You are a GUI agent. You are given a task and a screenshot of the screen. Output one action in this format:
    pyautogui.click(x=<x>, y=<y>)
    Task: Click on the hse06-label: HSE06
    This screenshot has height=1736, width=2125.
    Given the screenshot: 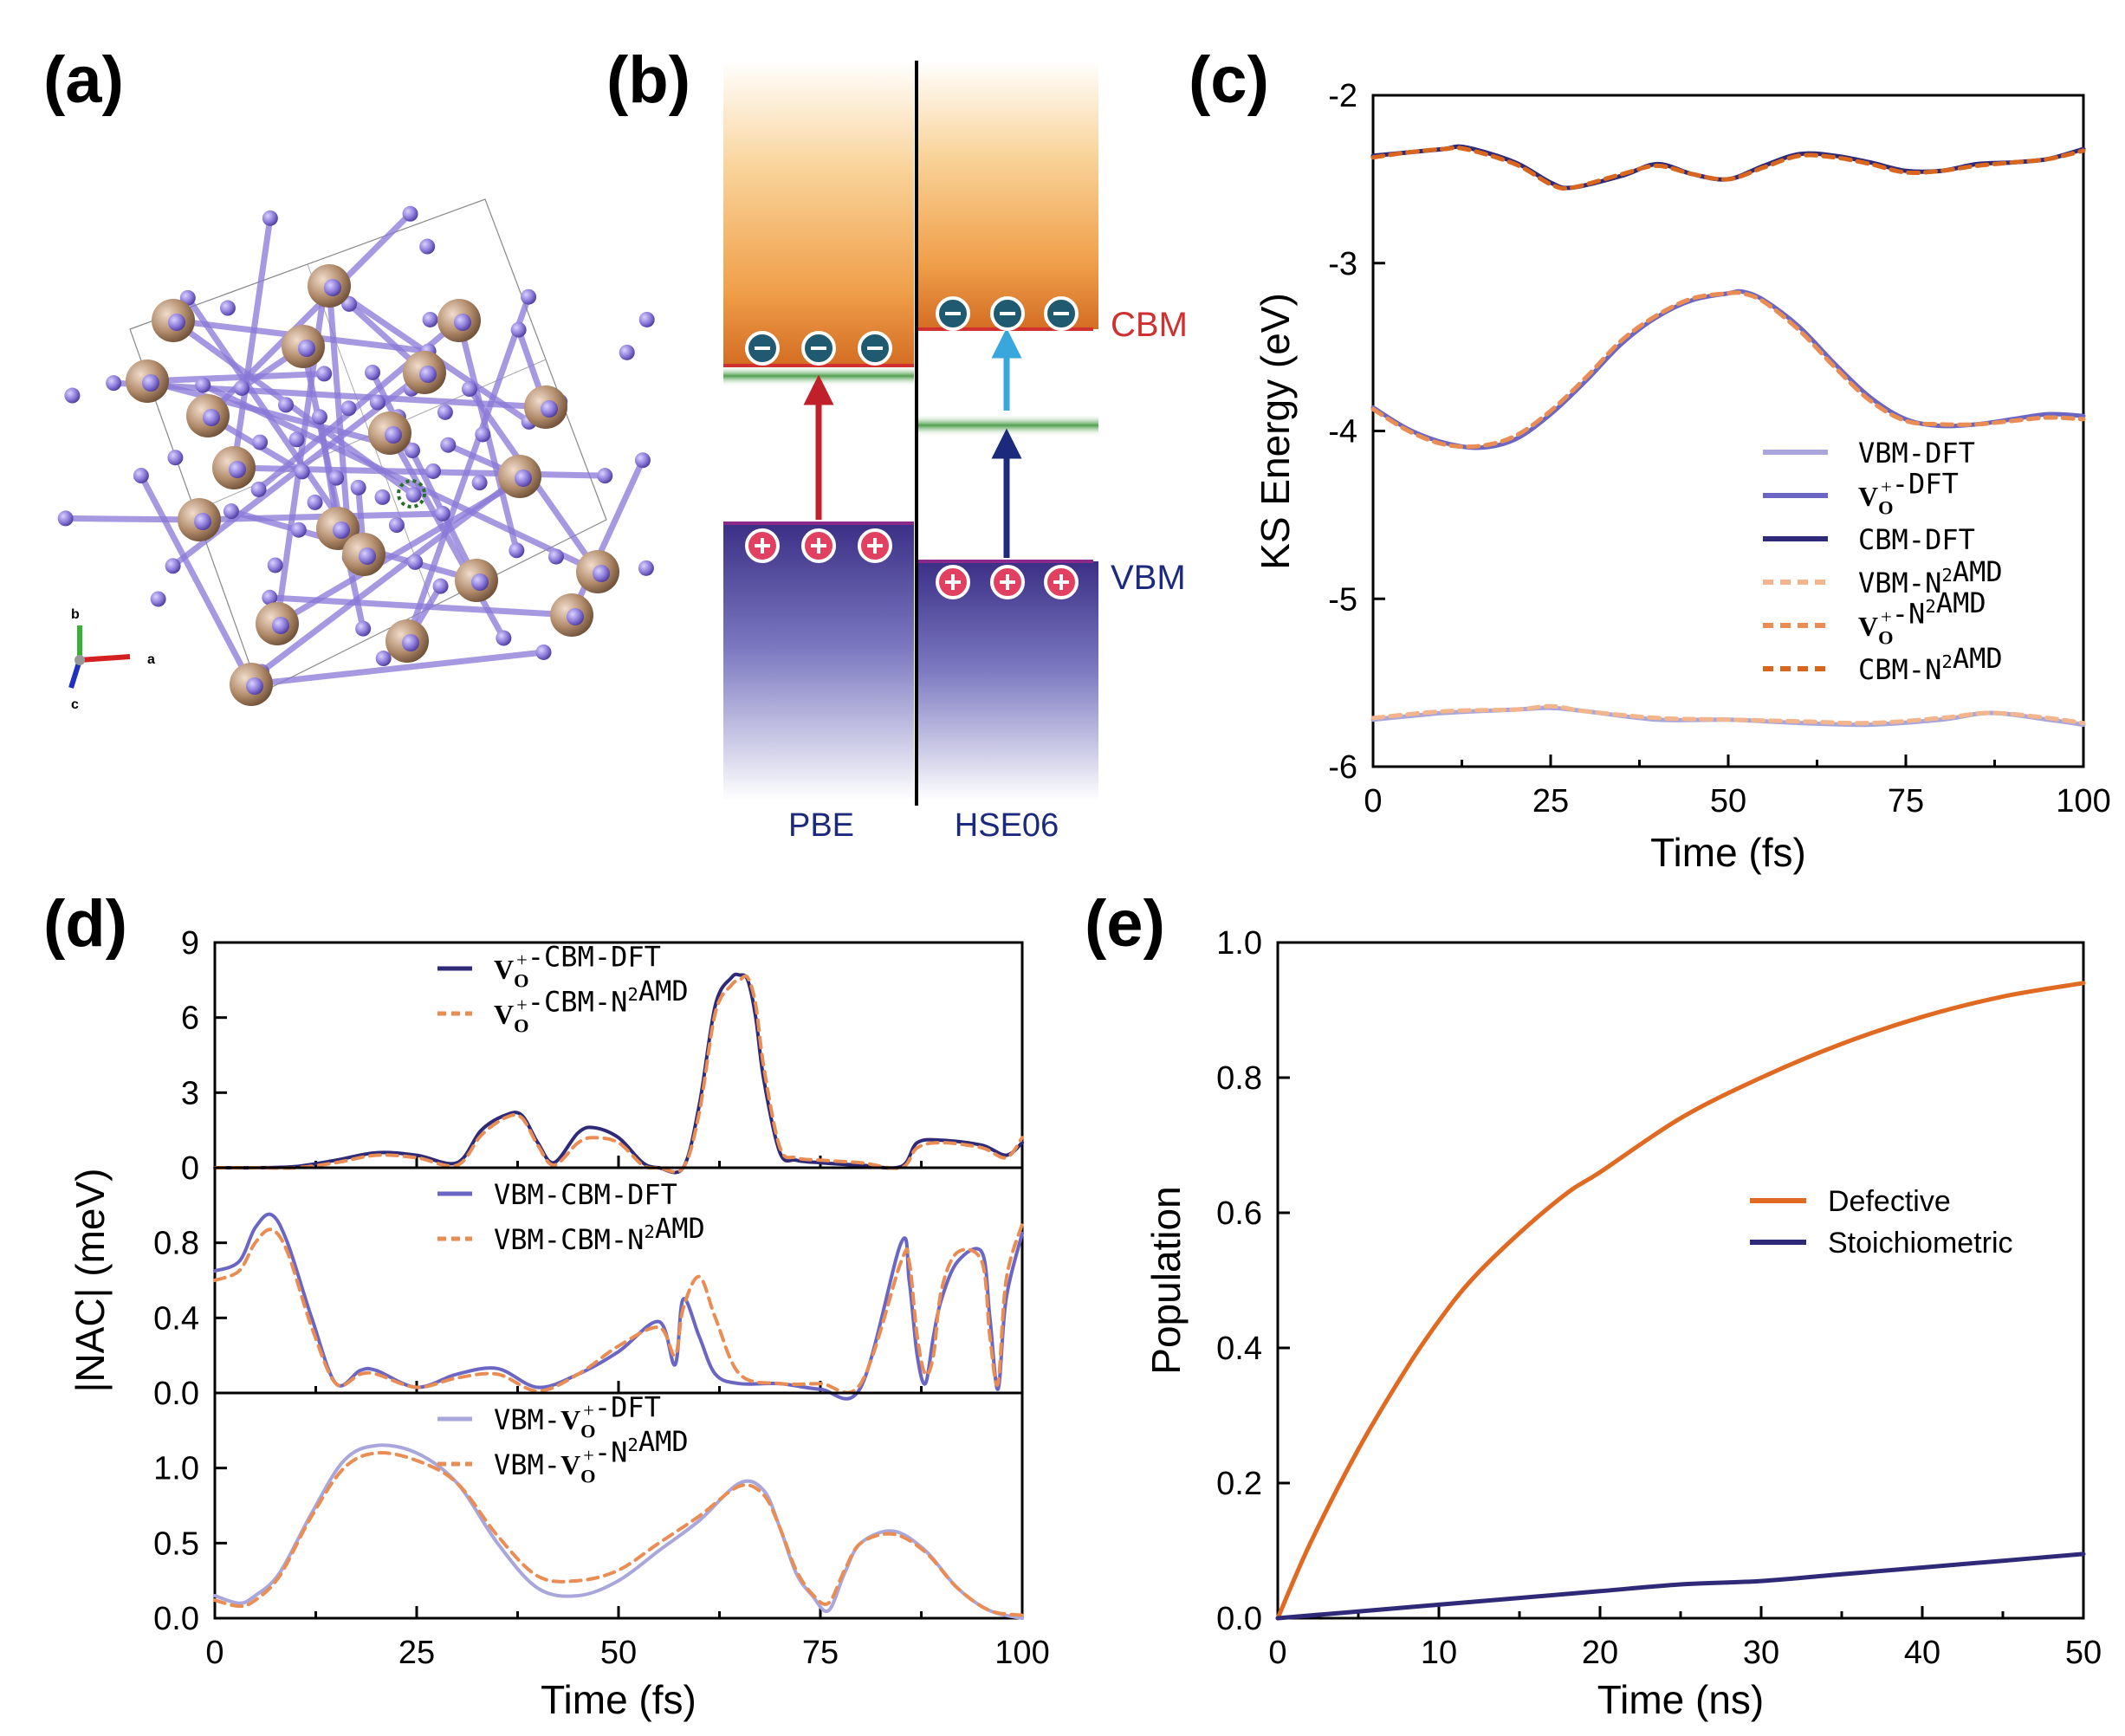 What is the action you would take?
    pyautogui.click(x=1007, y=825)
    